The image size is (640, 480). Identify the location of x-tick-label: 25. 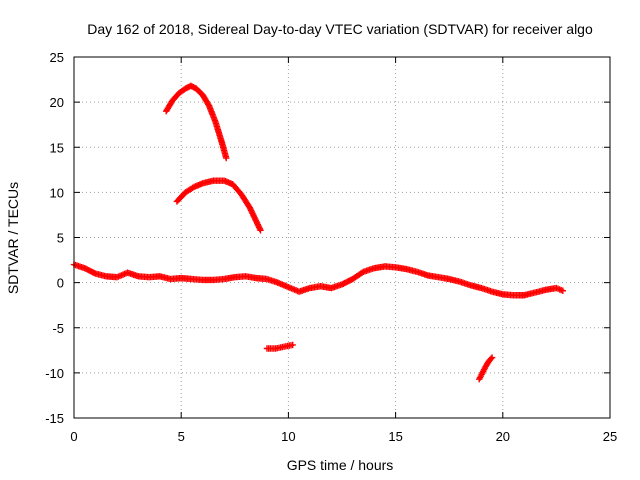
(610, 436).